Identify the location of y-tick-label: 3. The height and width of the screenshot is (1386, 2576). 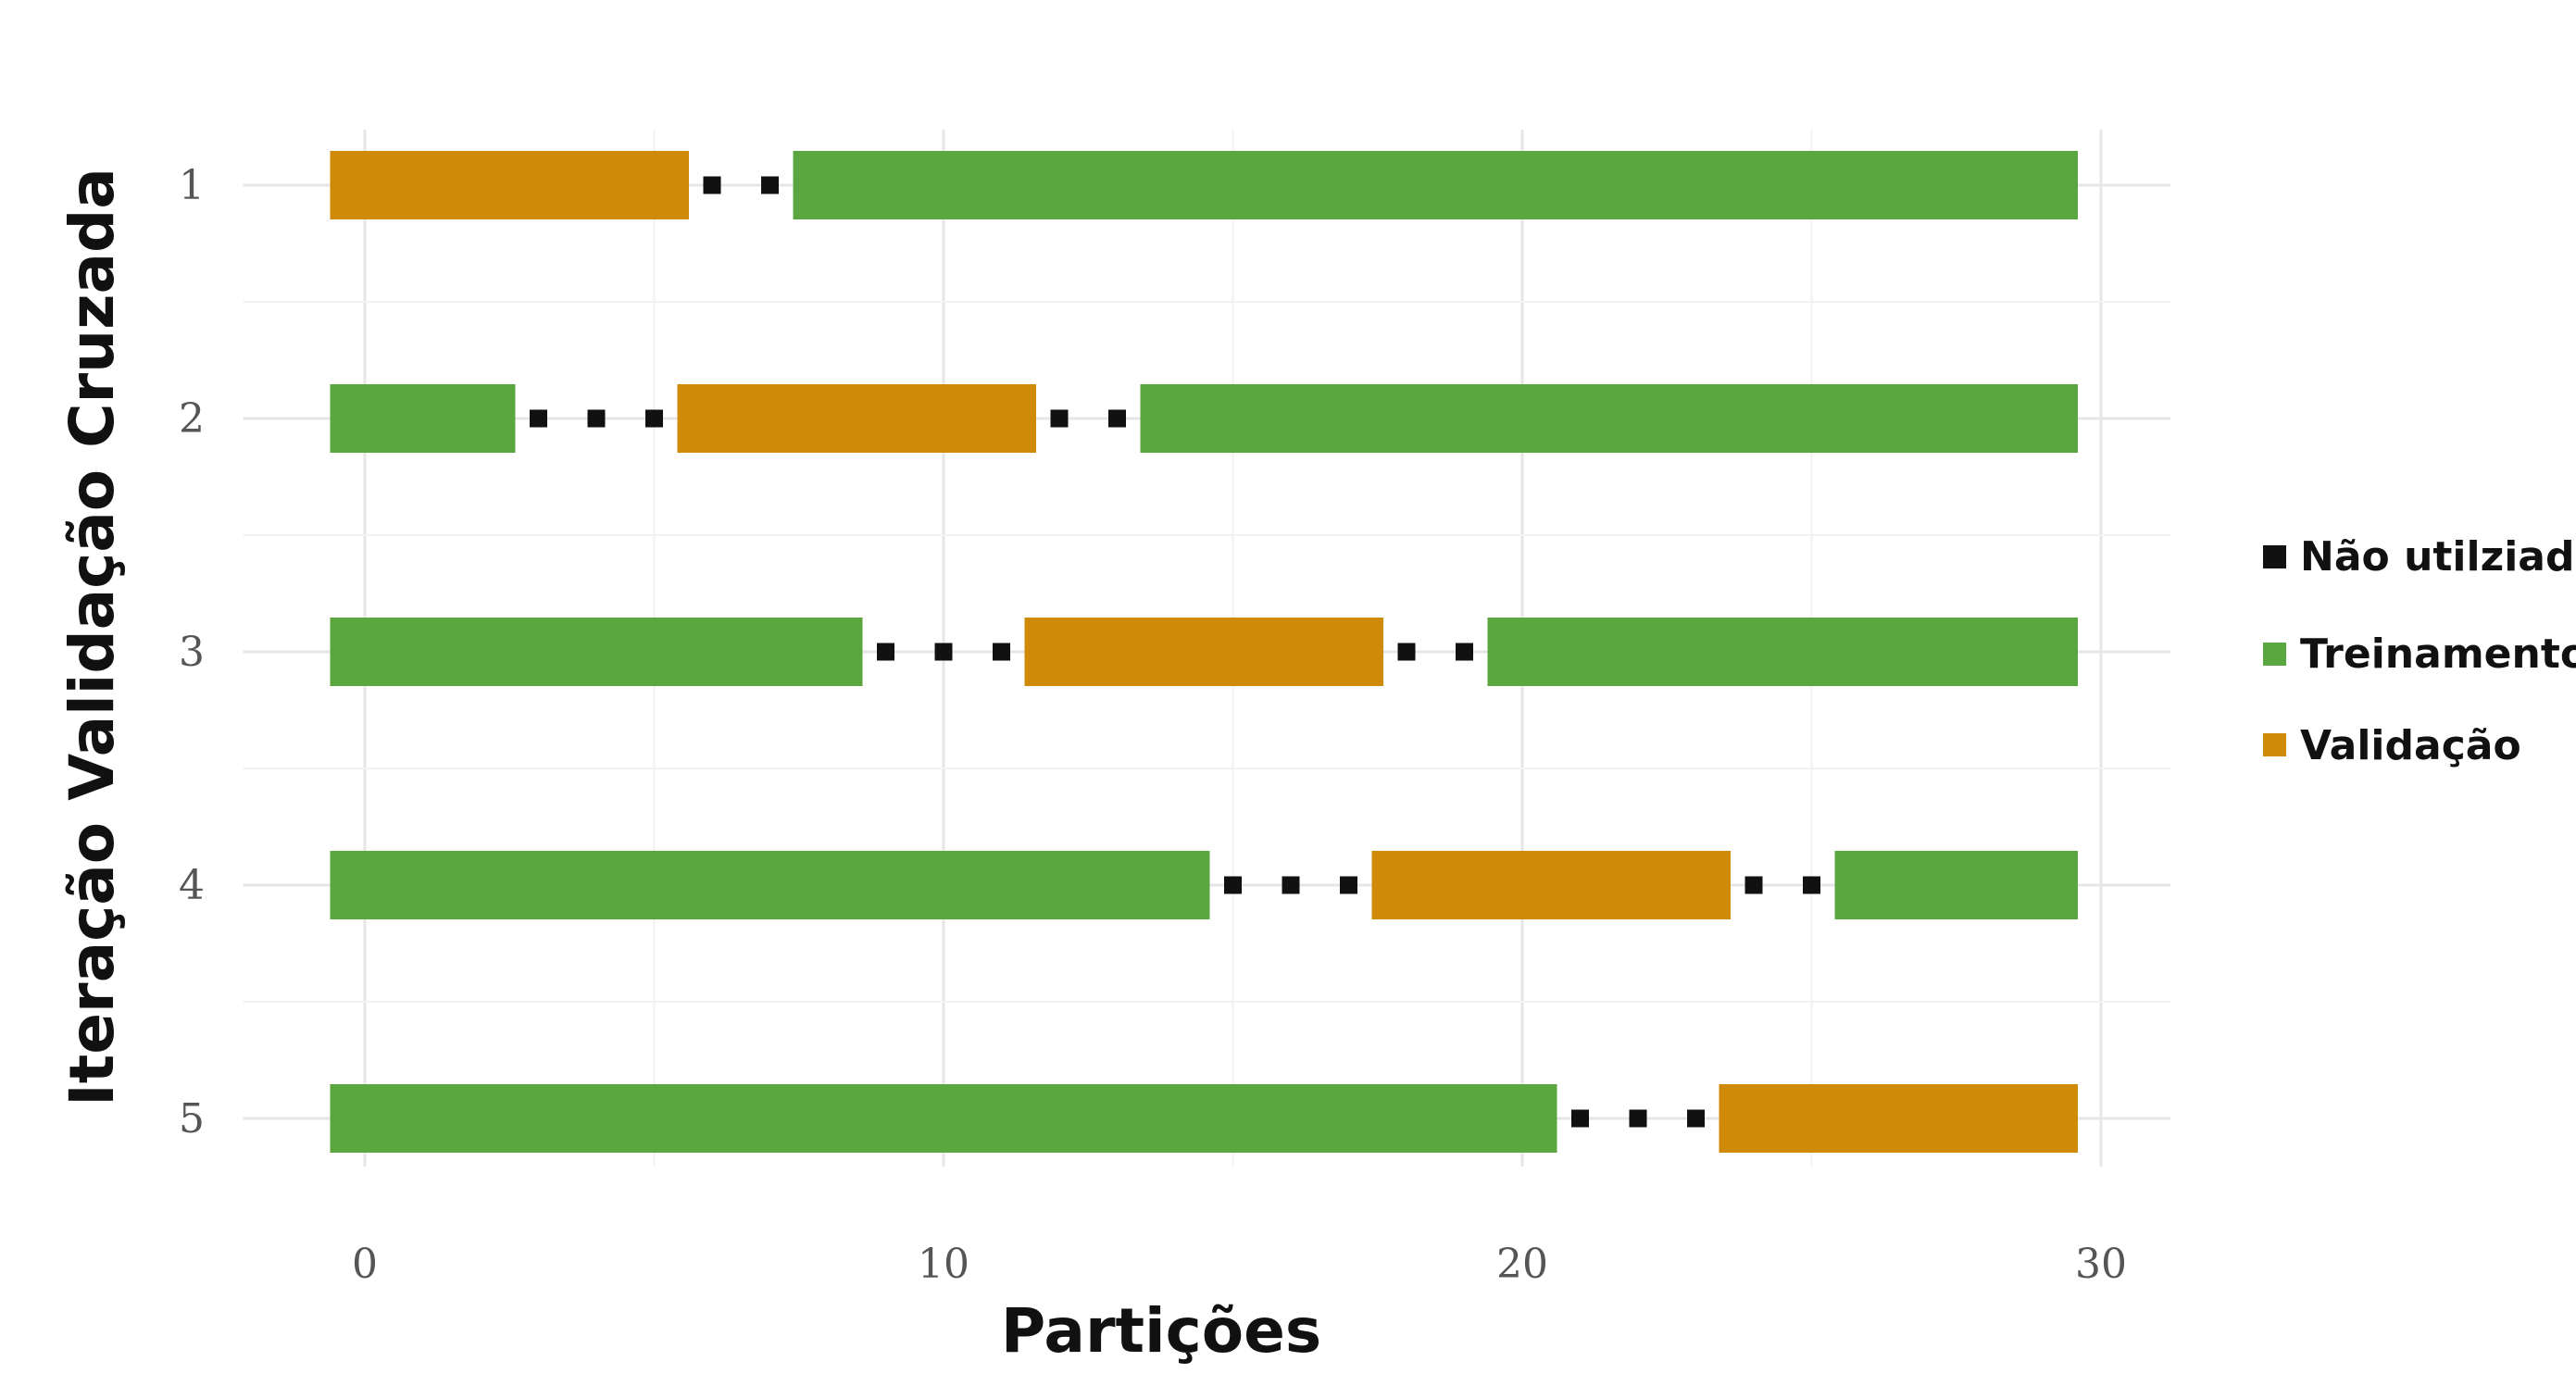
(192, 652).